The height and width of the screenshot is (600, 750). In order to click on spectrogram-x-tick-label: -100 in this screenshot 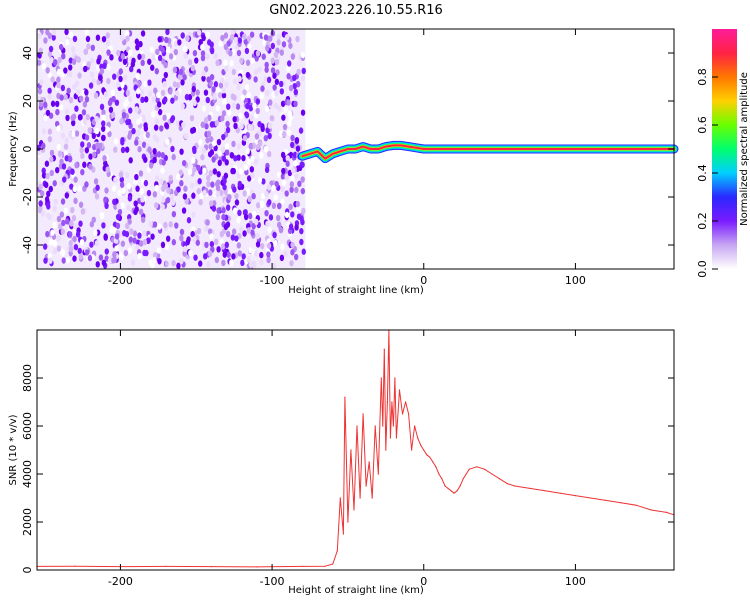, I will do `click(272, 280)`.